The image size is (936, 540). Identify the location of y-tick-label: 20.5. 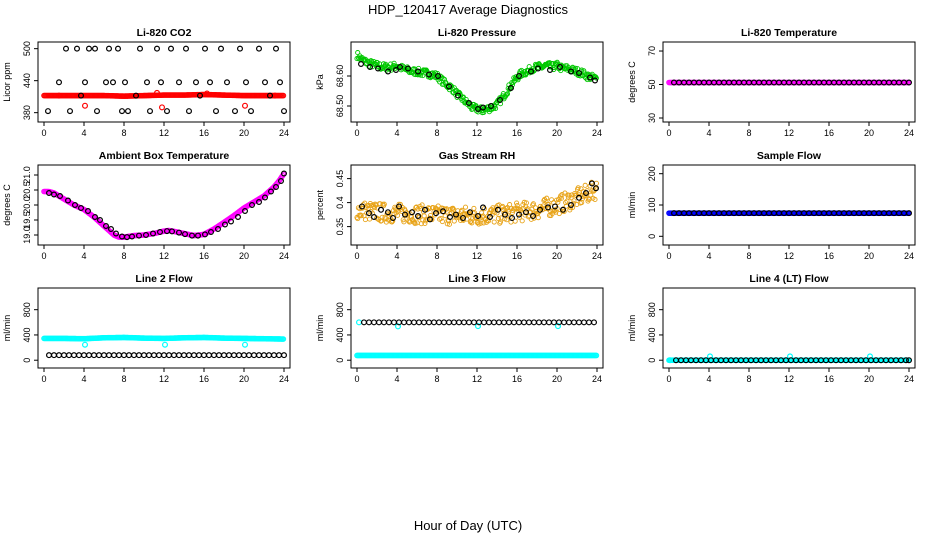
(27, 190).